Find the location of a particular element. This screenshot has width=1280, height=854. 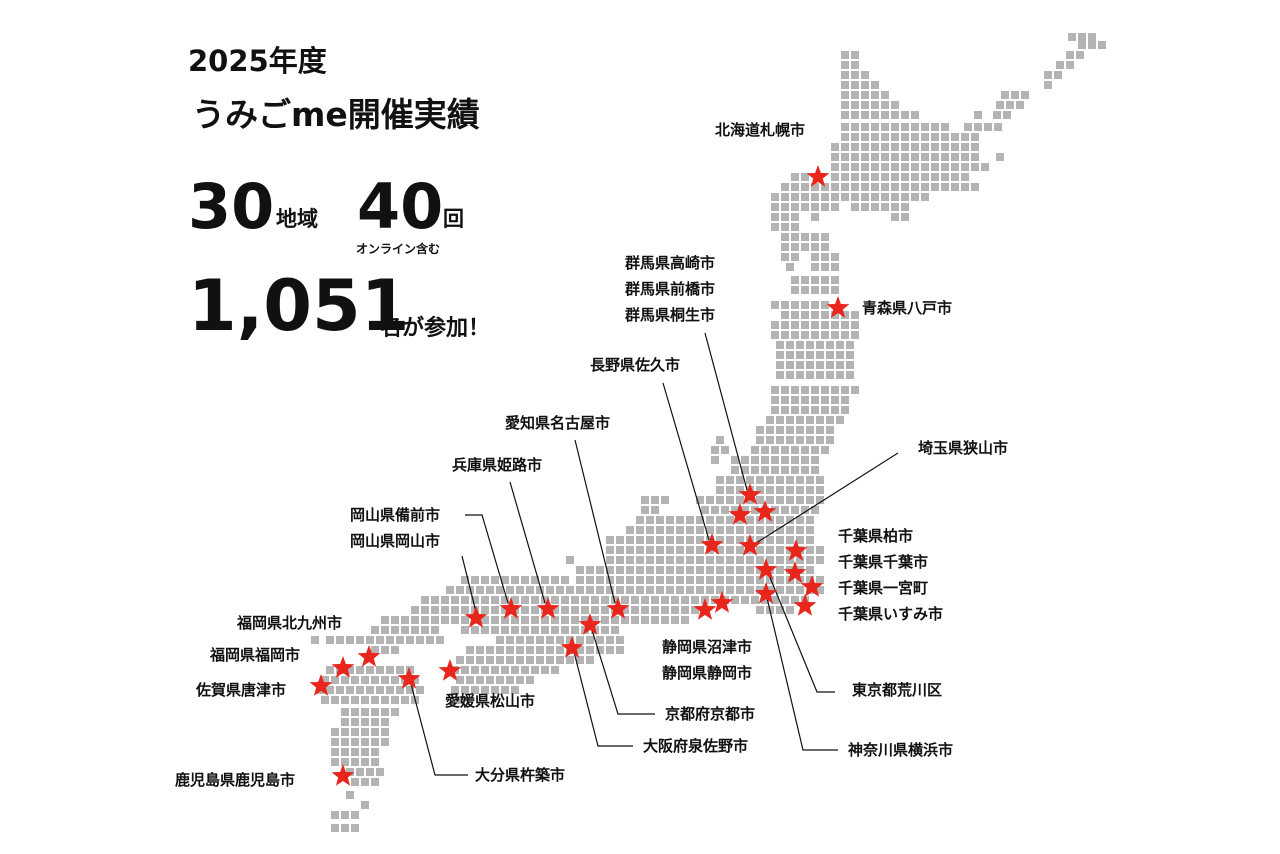

regions-value: 30 is located at coordinates (231, 206).